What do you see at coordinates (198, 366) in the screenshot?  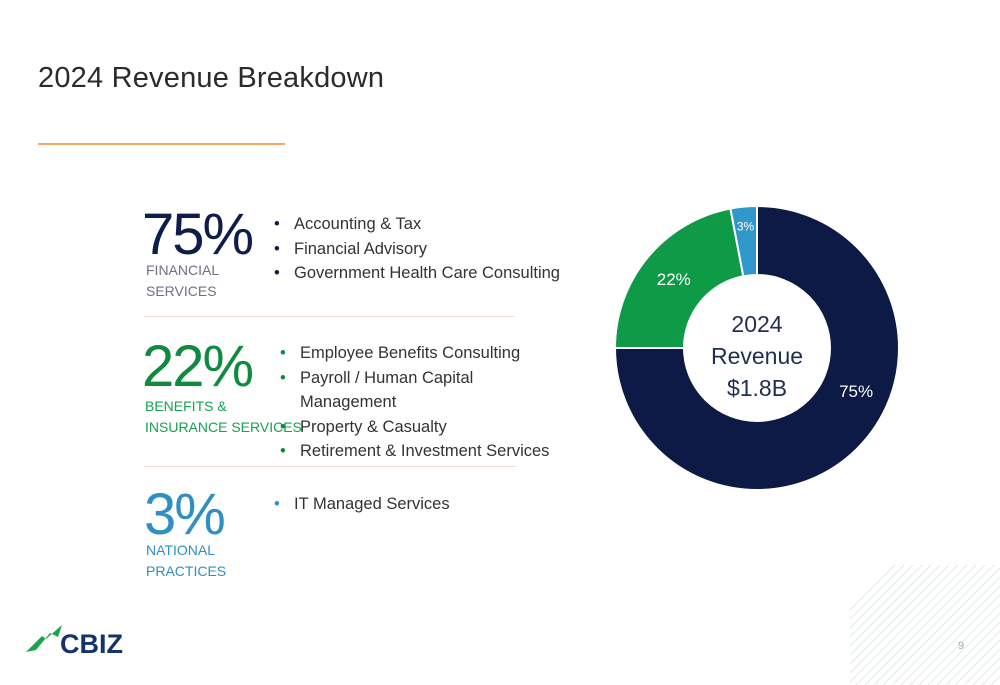 I see `segment-percent: 22%` at bounding box center [198, 366].